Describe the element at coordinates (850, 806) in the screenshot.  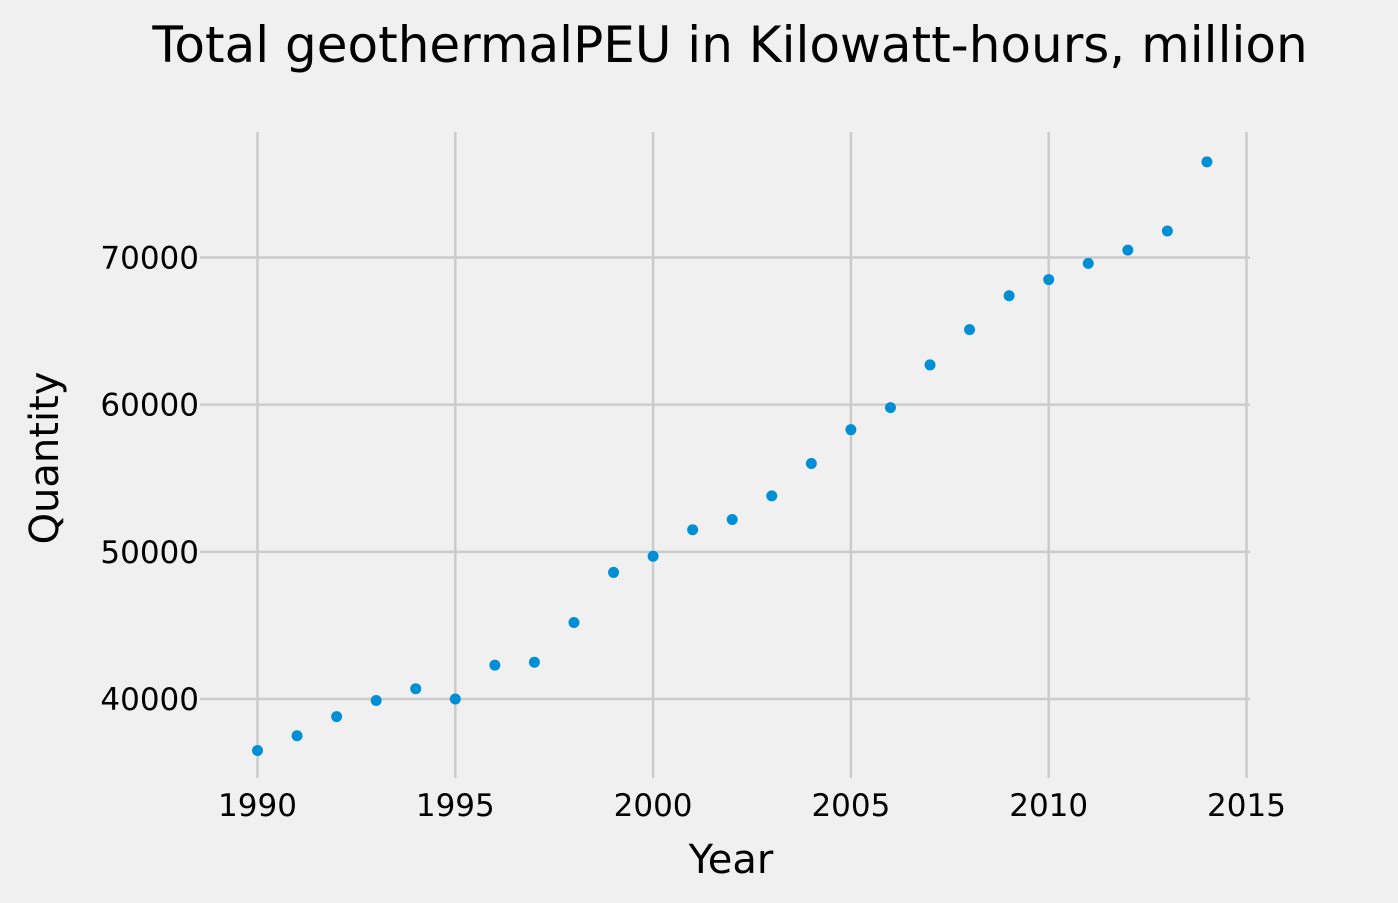
I see `x-tick-label: 2005` at that location.